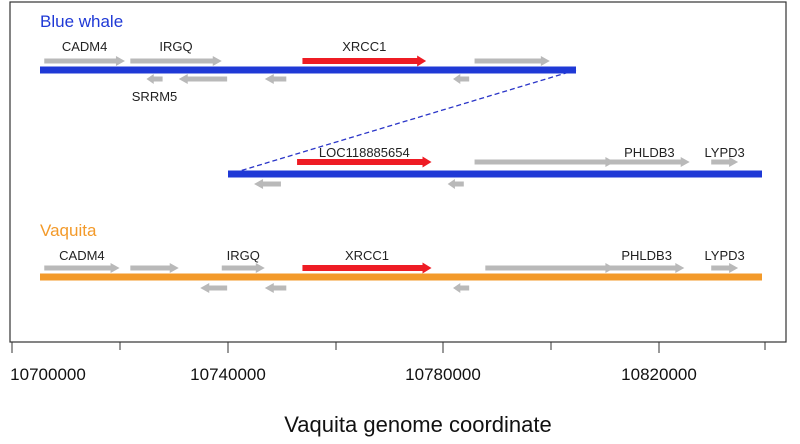 Image resolution: width=800 pixels, height=444 pixels. I want to click on gene-label-loc118885654: LOC118885654, so click(364, 152).